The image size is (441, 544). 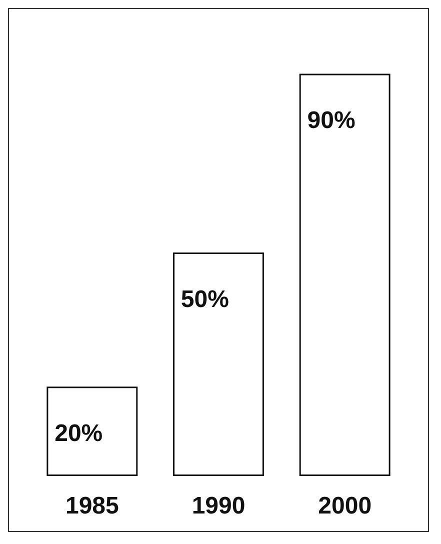 I want to click on data-label: 20%, so click(x=78, y=434).